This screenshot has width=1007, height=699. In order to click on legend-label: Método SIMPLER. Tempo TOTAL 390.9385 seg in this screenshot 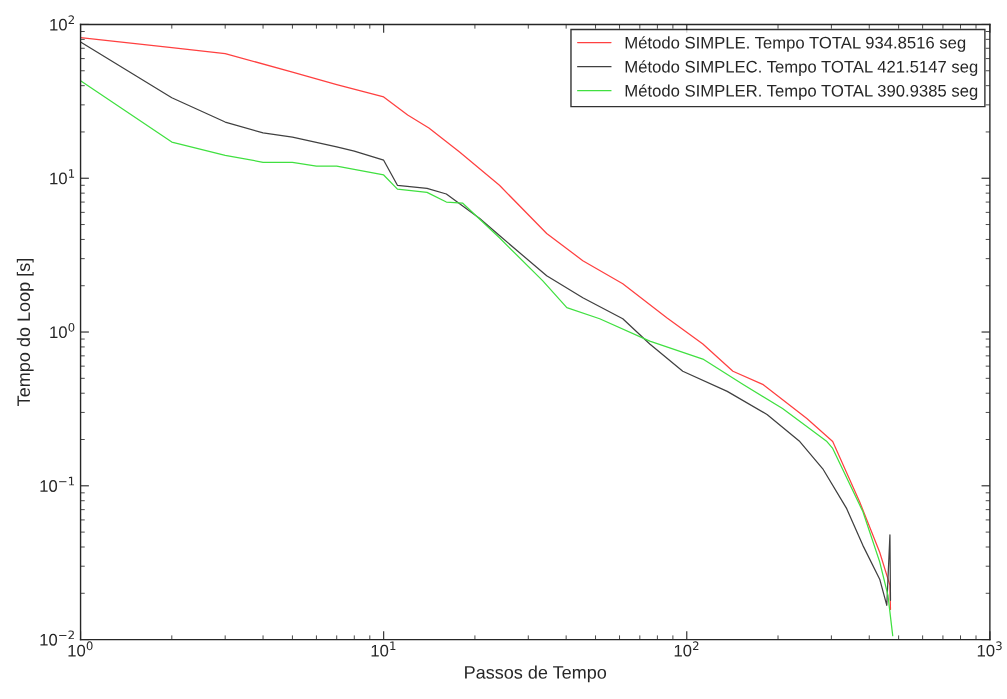, I will do `click(801, 92)`.